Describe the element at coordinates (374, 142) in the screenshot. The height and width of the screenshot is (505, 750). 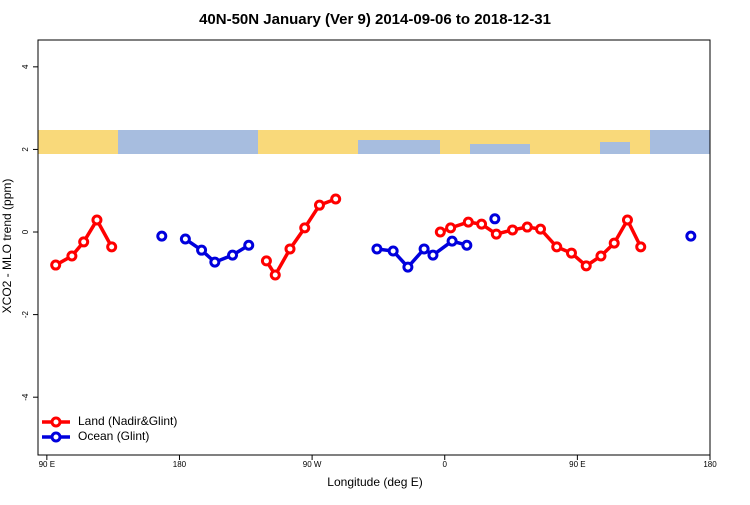
I see `map-strip` at that location.